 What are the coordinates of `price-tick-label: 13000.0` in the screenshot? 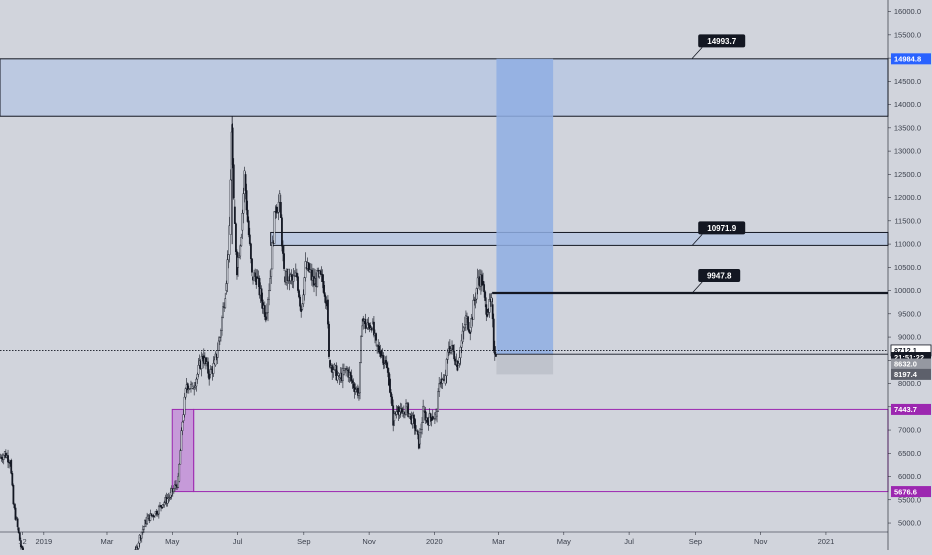 It's located at (907, 151).